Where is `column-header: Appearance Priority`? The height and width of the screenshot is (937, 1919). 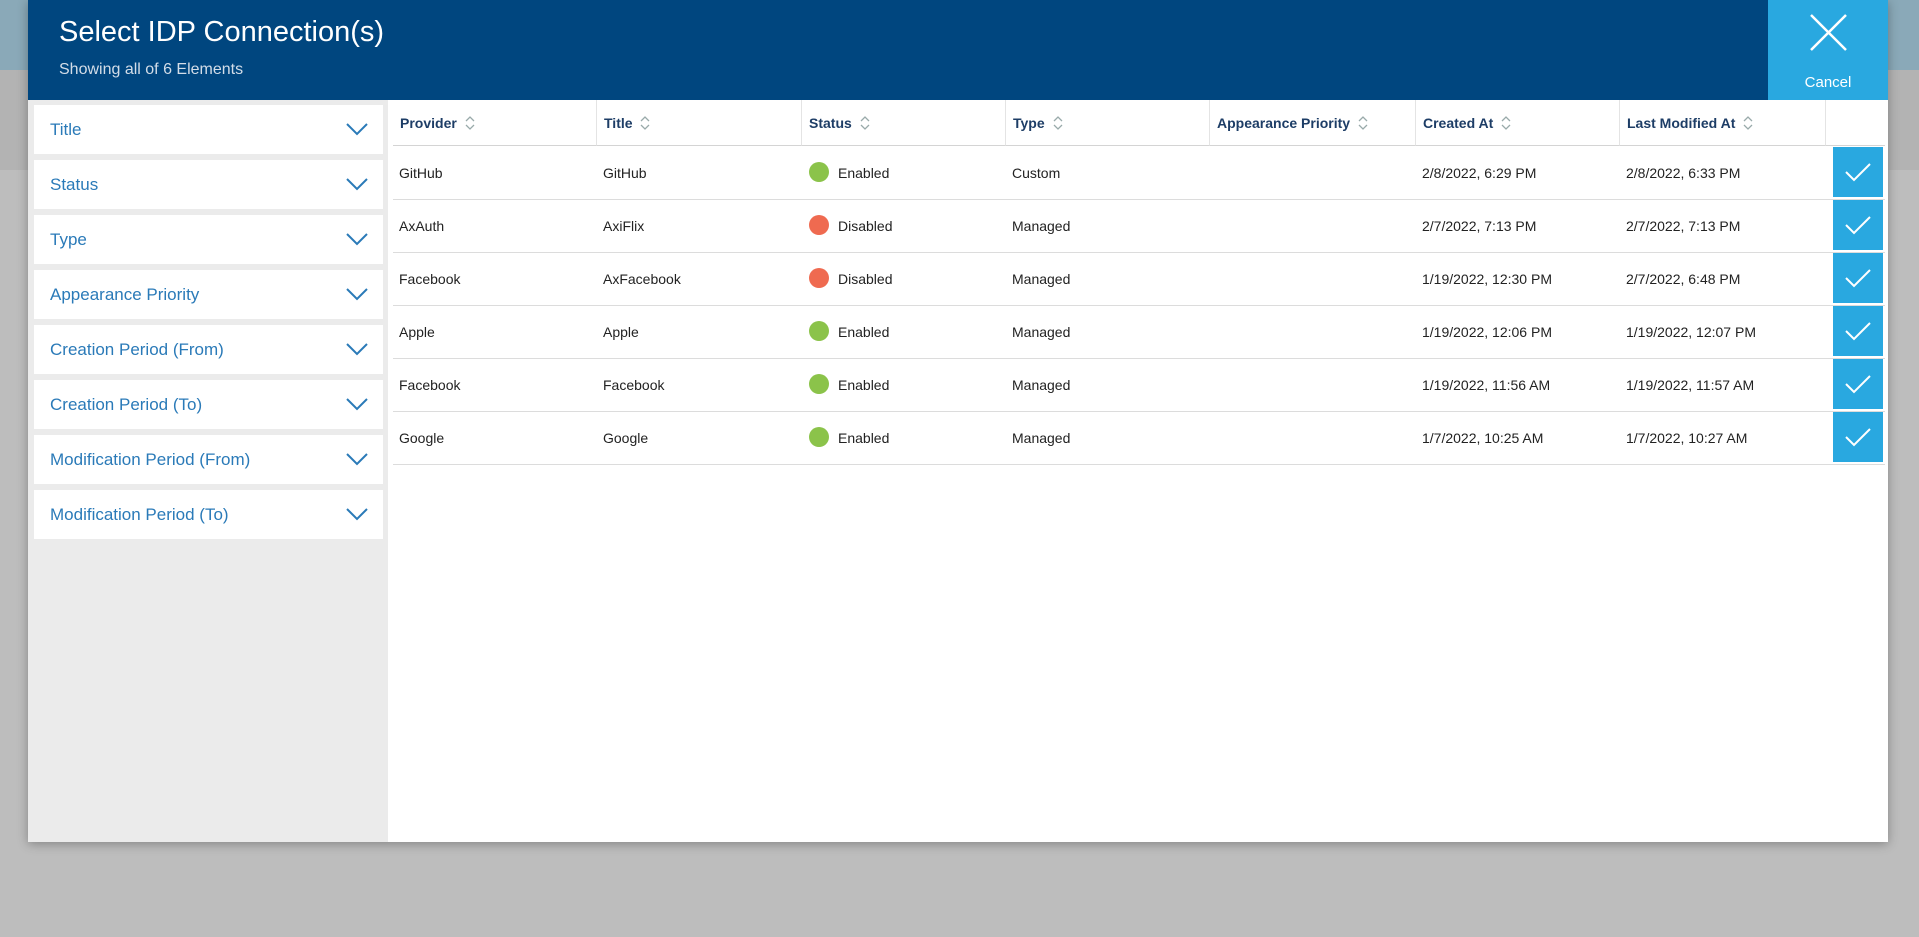 column-header: Appearance Priority is located at coordinates (1313, 123).